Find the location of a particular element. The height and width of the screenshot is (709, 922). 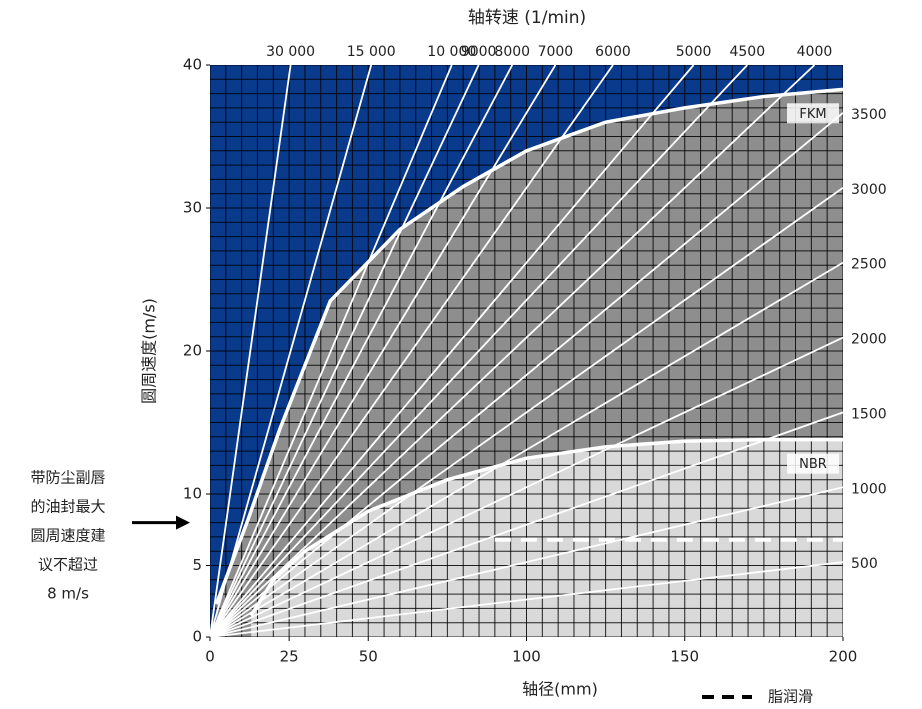

legend-label: 脂润滑 is located at coordinates (790, 697).